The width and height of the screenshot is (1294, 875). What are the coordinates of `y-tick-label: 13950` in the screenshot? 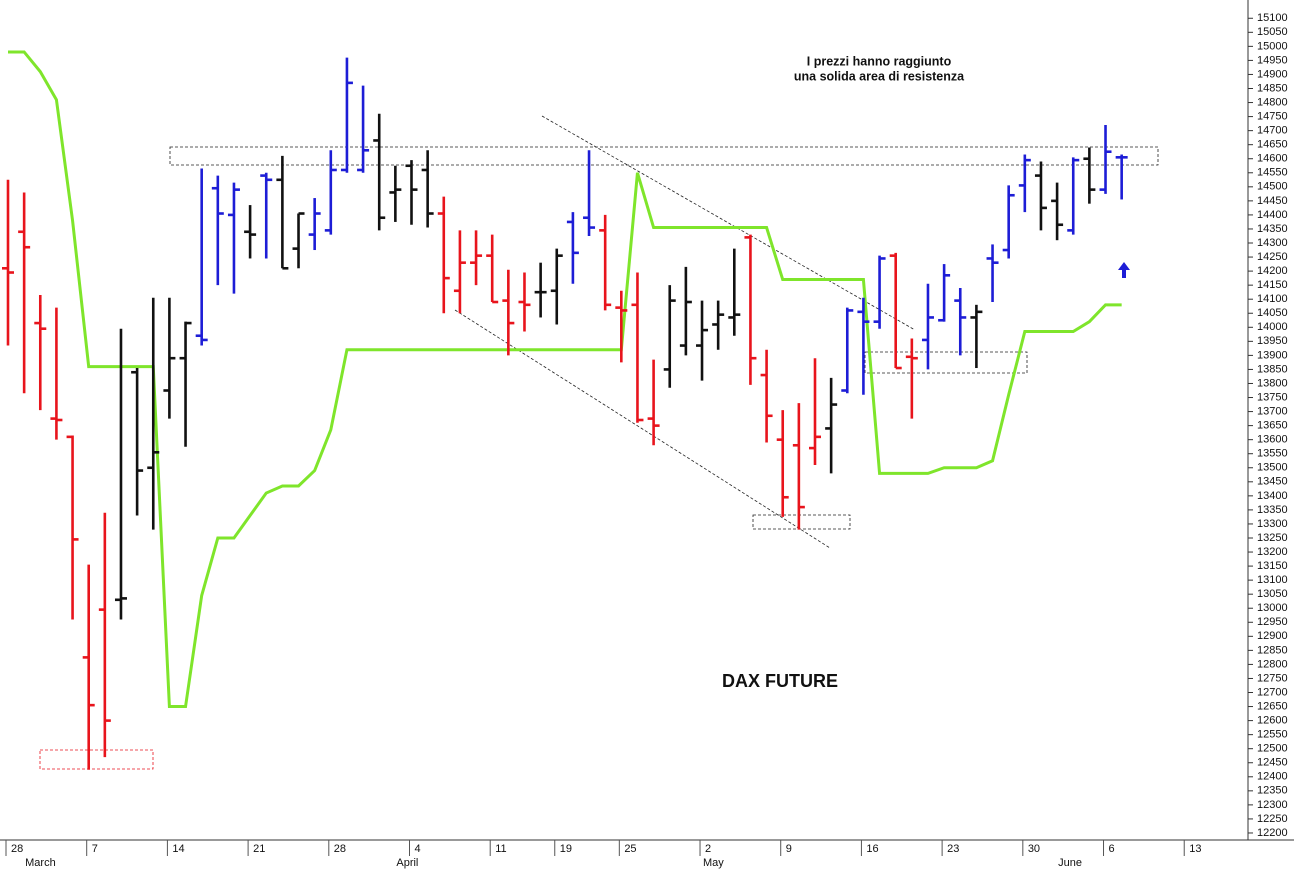 It's located at (1272, 341).